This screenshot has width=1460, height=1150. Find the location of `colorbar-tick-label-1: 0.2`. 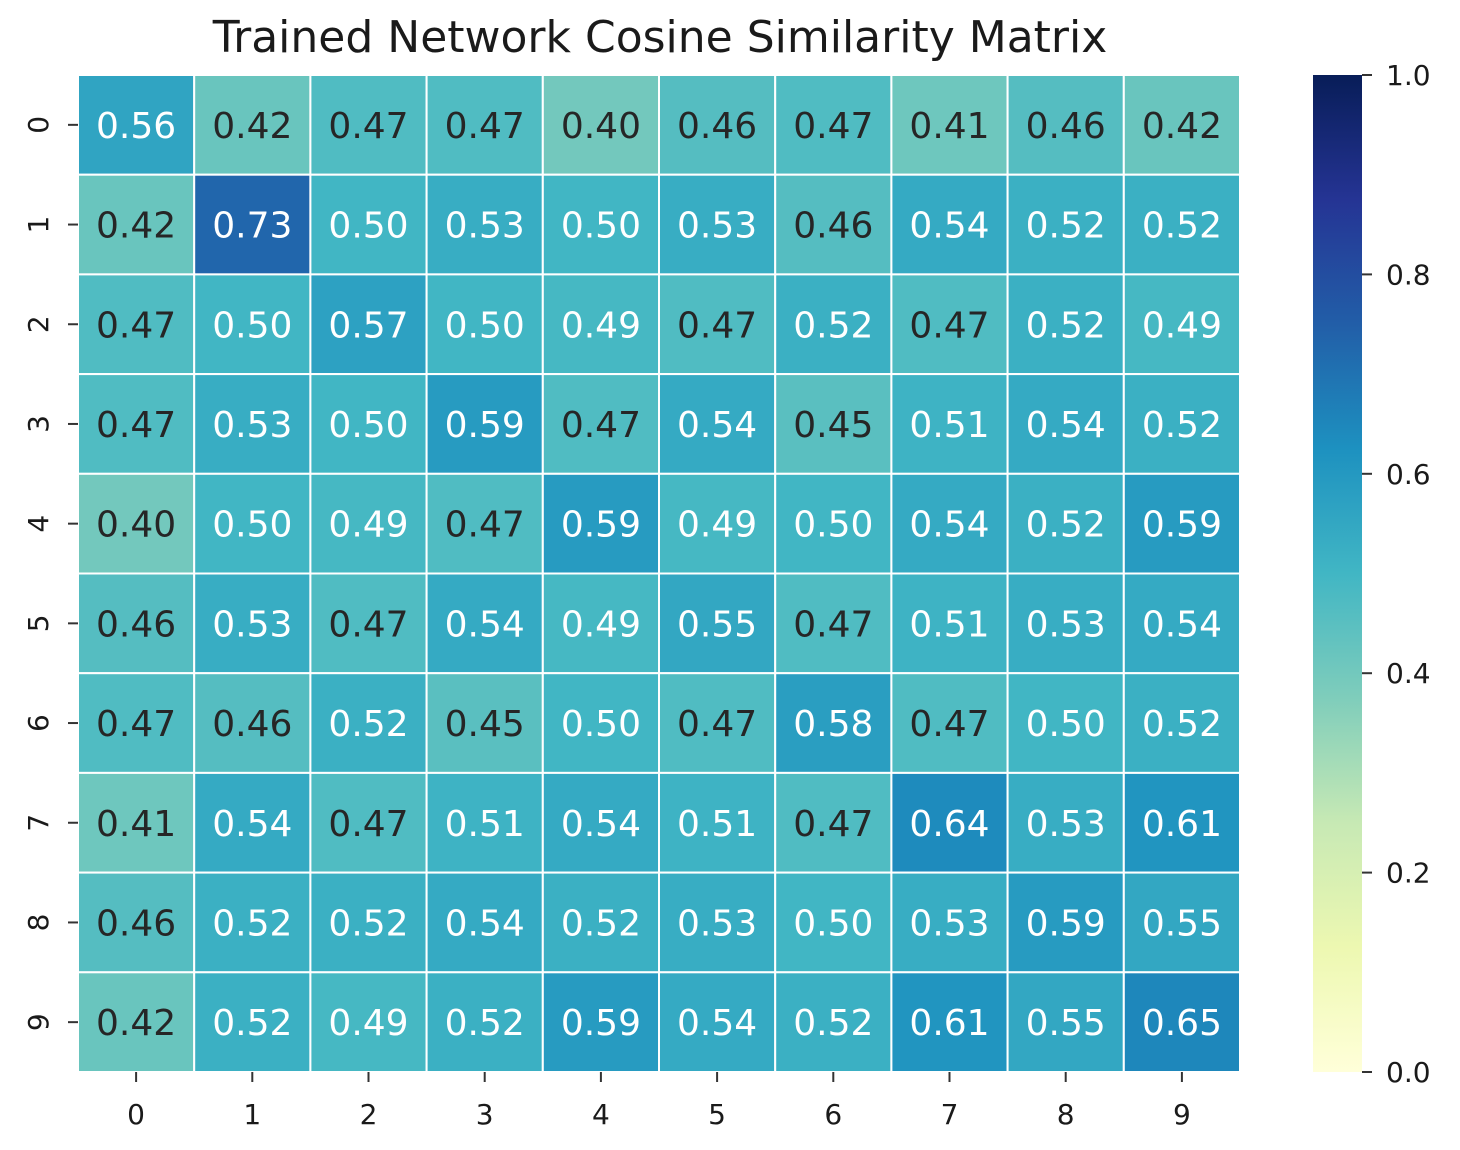

colorbar-tick-label-1: 0.2 is located at coordinates (1408, 873).